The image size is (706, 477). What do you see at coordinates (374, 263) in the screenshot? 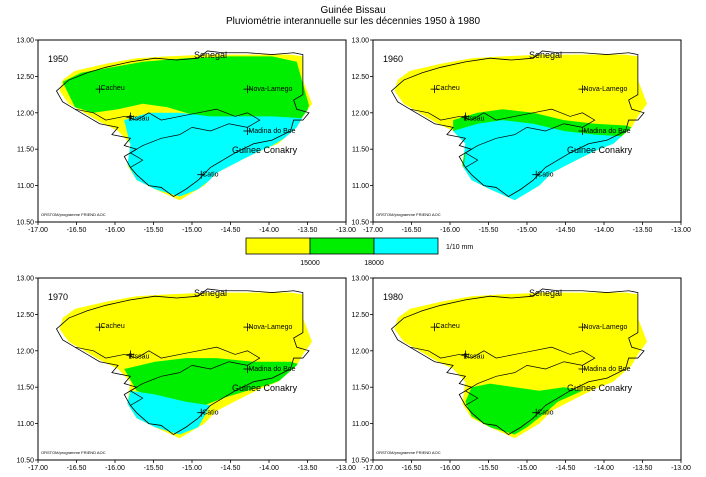
I see `legend-threshold-label: 18000` at bounding box center [374, 263].